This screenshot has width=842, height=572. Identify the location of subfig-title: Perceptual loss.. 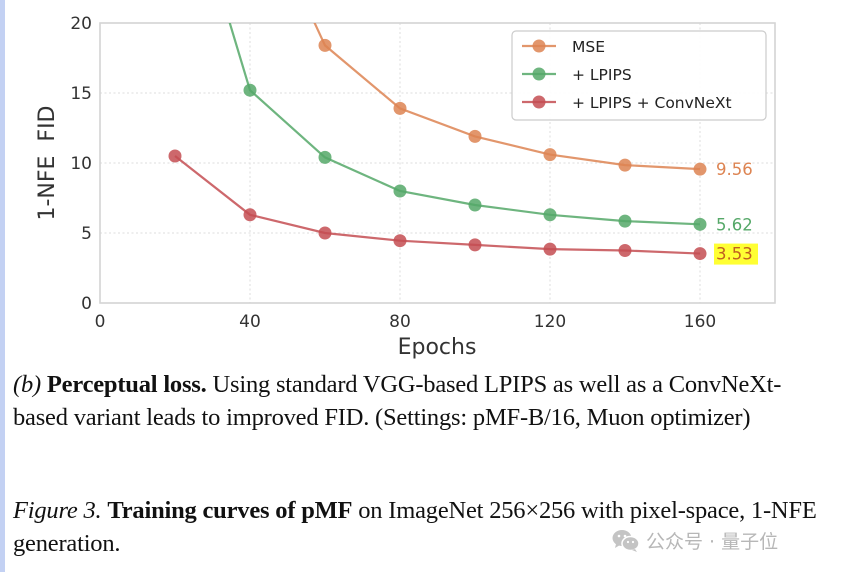
(126, 384).